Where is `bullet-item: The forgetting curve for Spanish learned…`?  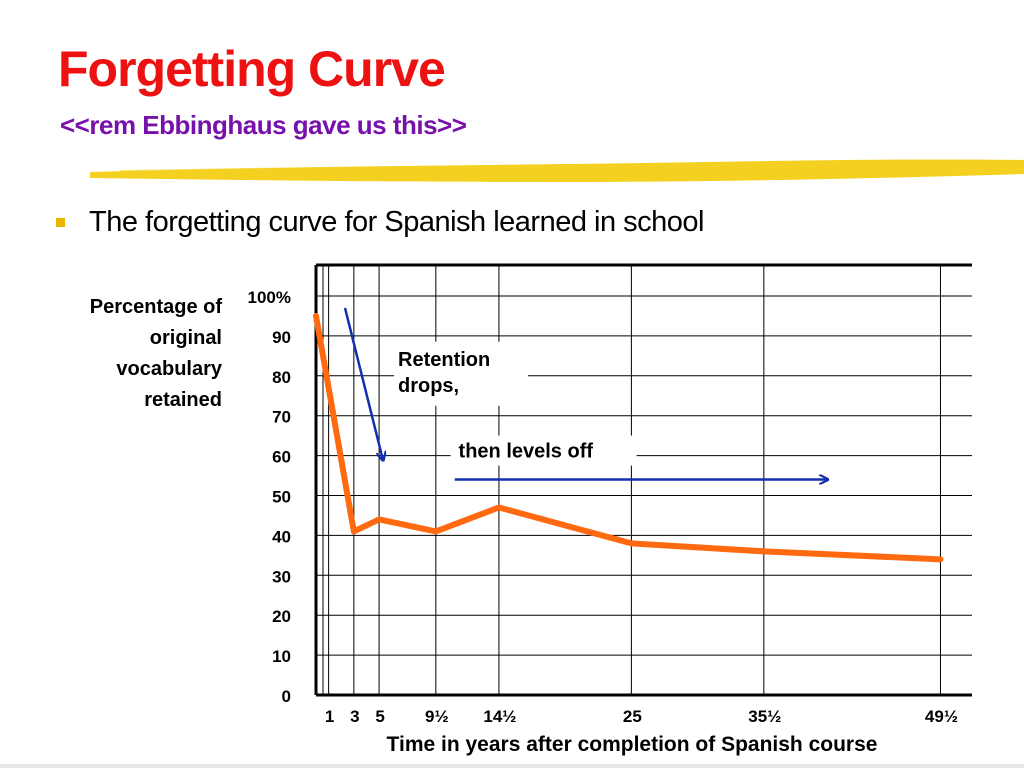 bullet-item: The forgetting curve for Spanish learned… is located at coordinates (380, 222).